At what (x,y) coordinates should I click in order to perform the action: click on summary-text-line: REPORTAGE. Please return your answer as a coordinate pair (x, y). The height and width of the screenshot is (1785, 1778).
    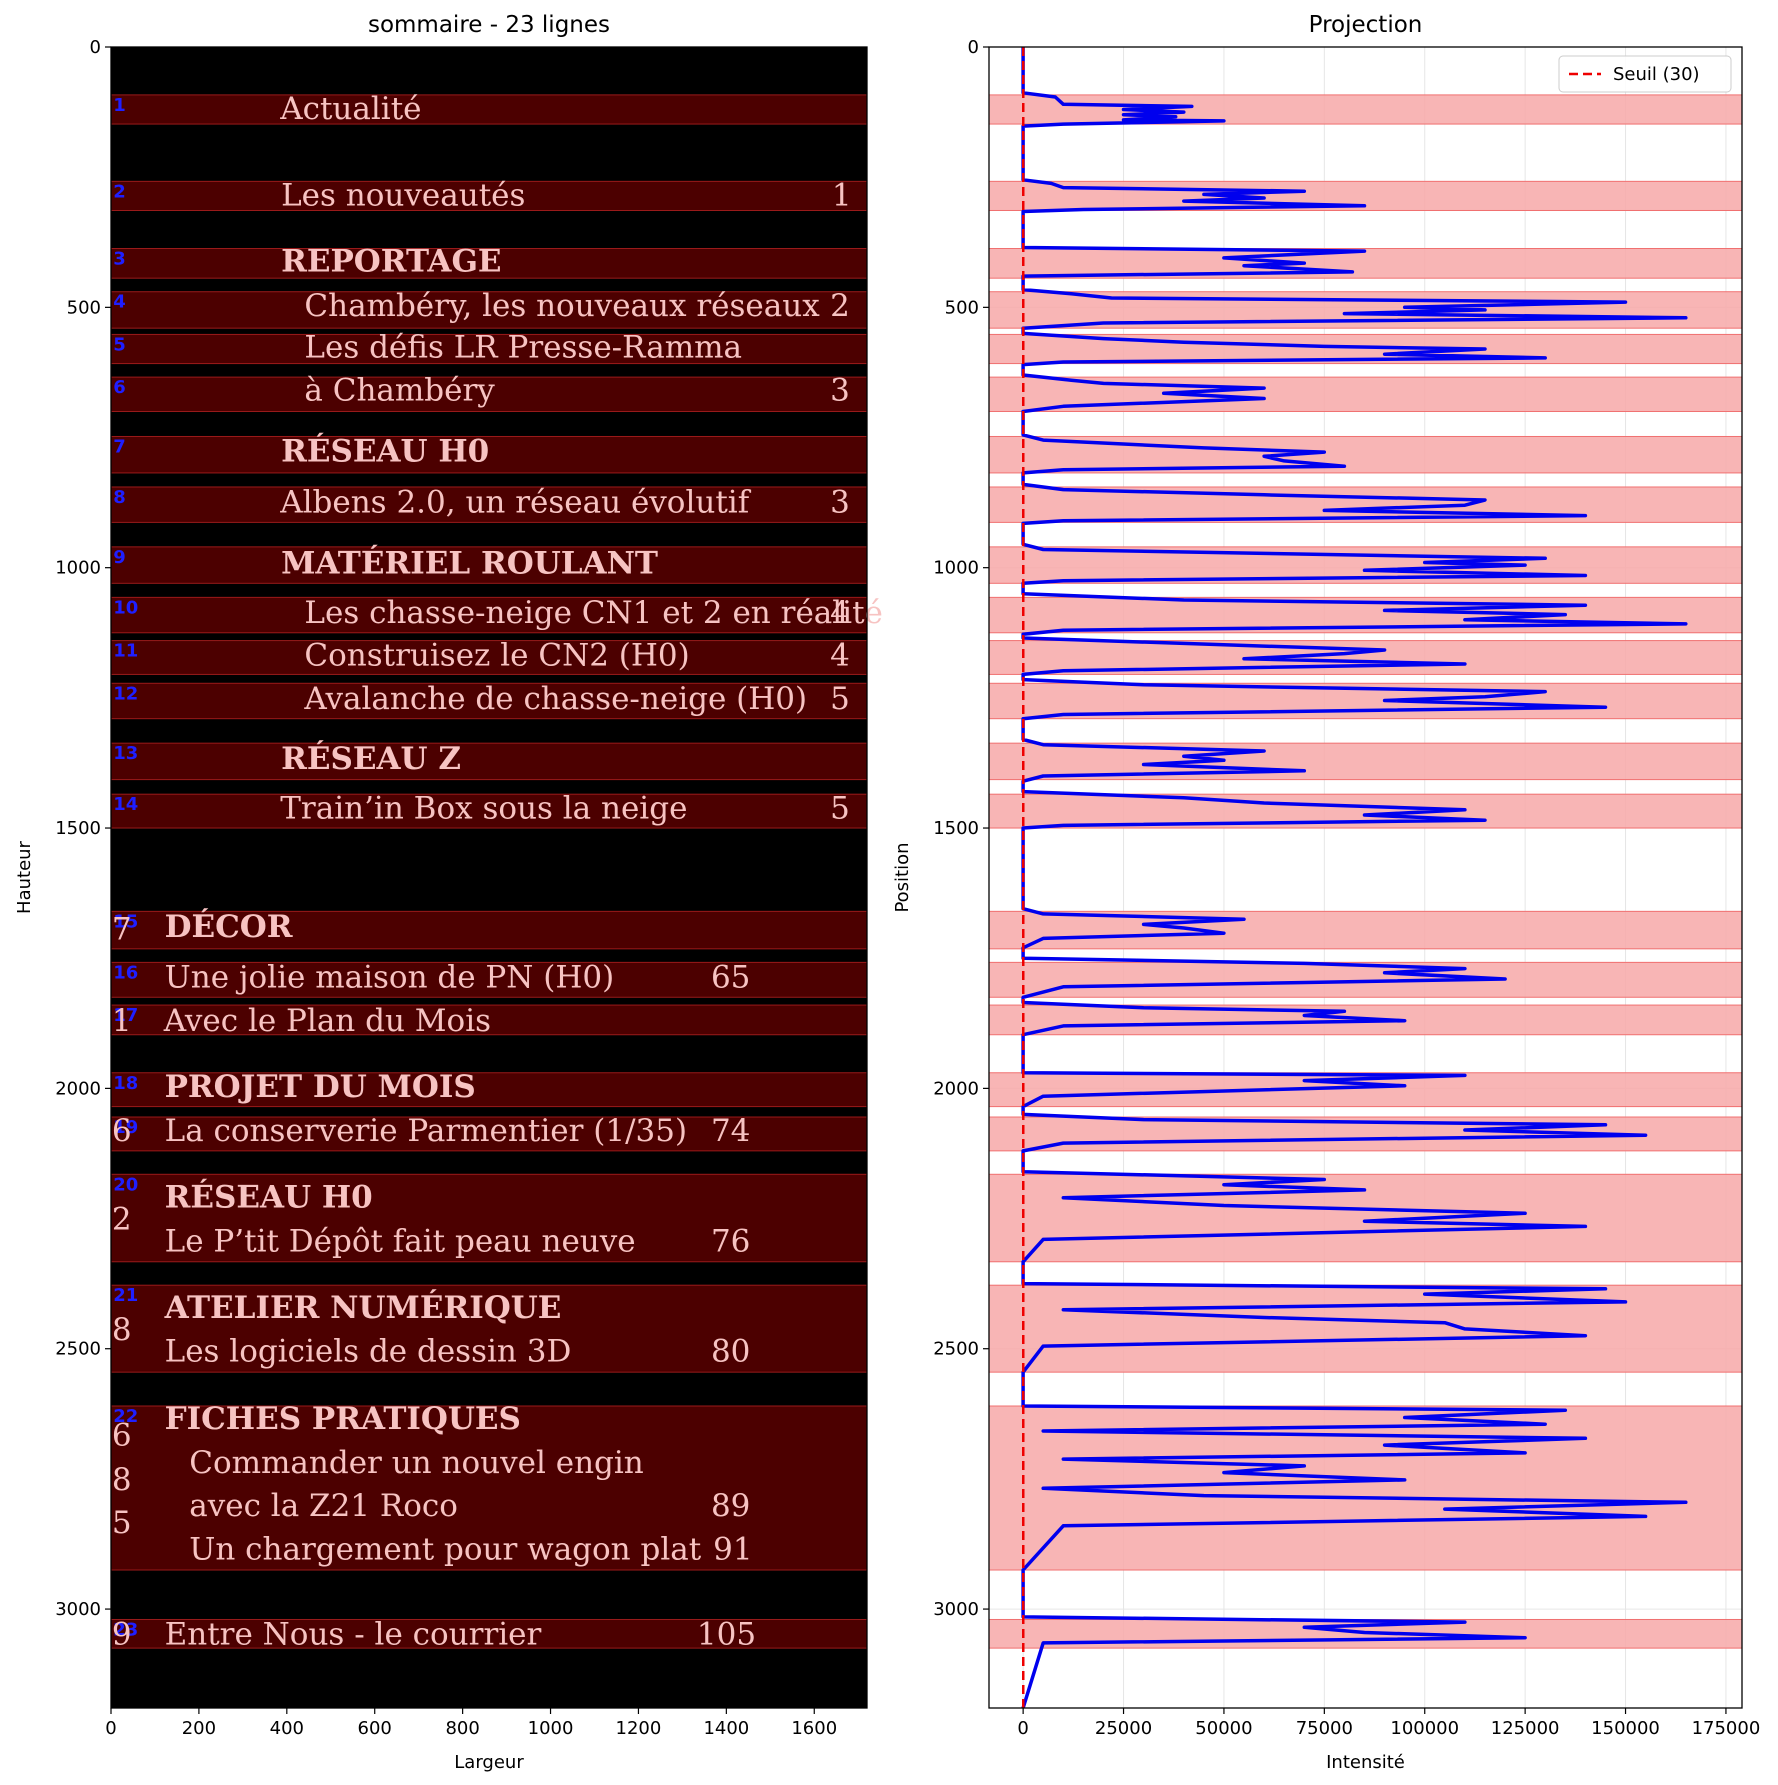
    Looking at the image, I should click on (391, 262).